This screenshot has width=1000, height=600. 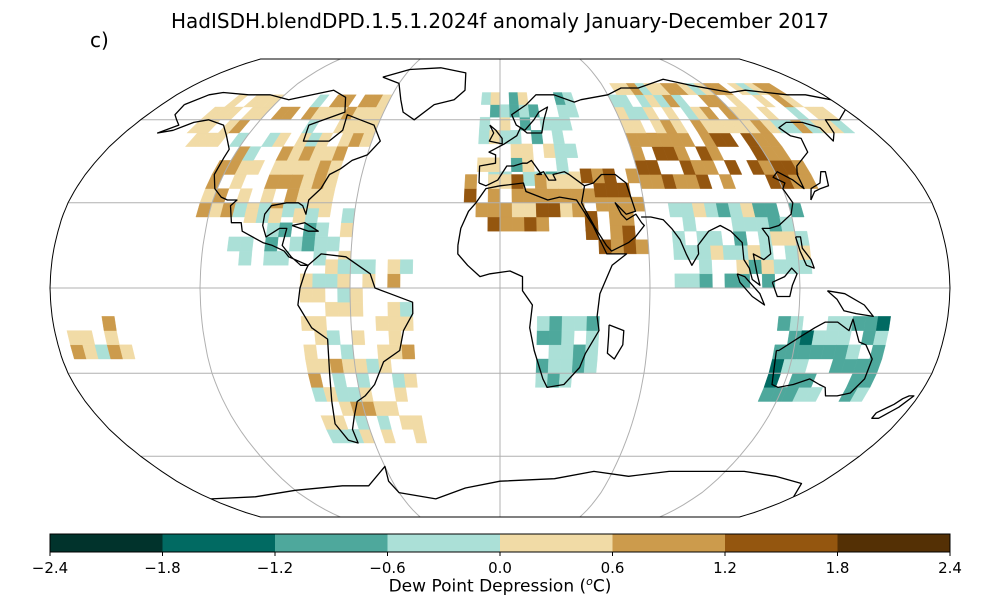 I want to click on panel-label: c), so click(x=99, y=40).